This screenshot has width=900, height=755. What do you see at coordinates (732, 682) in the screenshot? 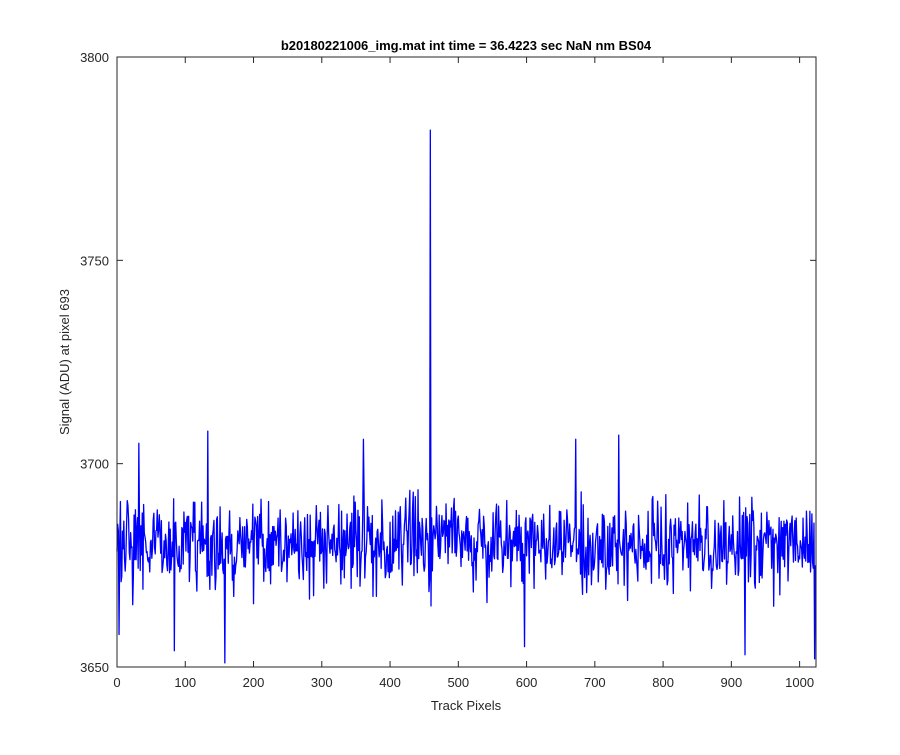
I see `x-tick-label-900: 900` at bounding box center [732, 682].